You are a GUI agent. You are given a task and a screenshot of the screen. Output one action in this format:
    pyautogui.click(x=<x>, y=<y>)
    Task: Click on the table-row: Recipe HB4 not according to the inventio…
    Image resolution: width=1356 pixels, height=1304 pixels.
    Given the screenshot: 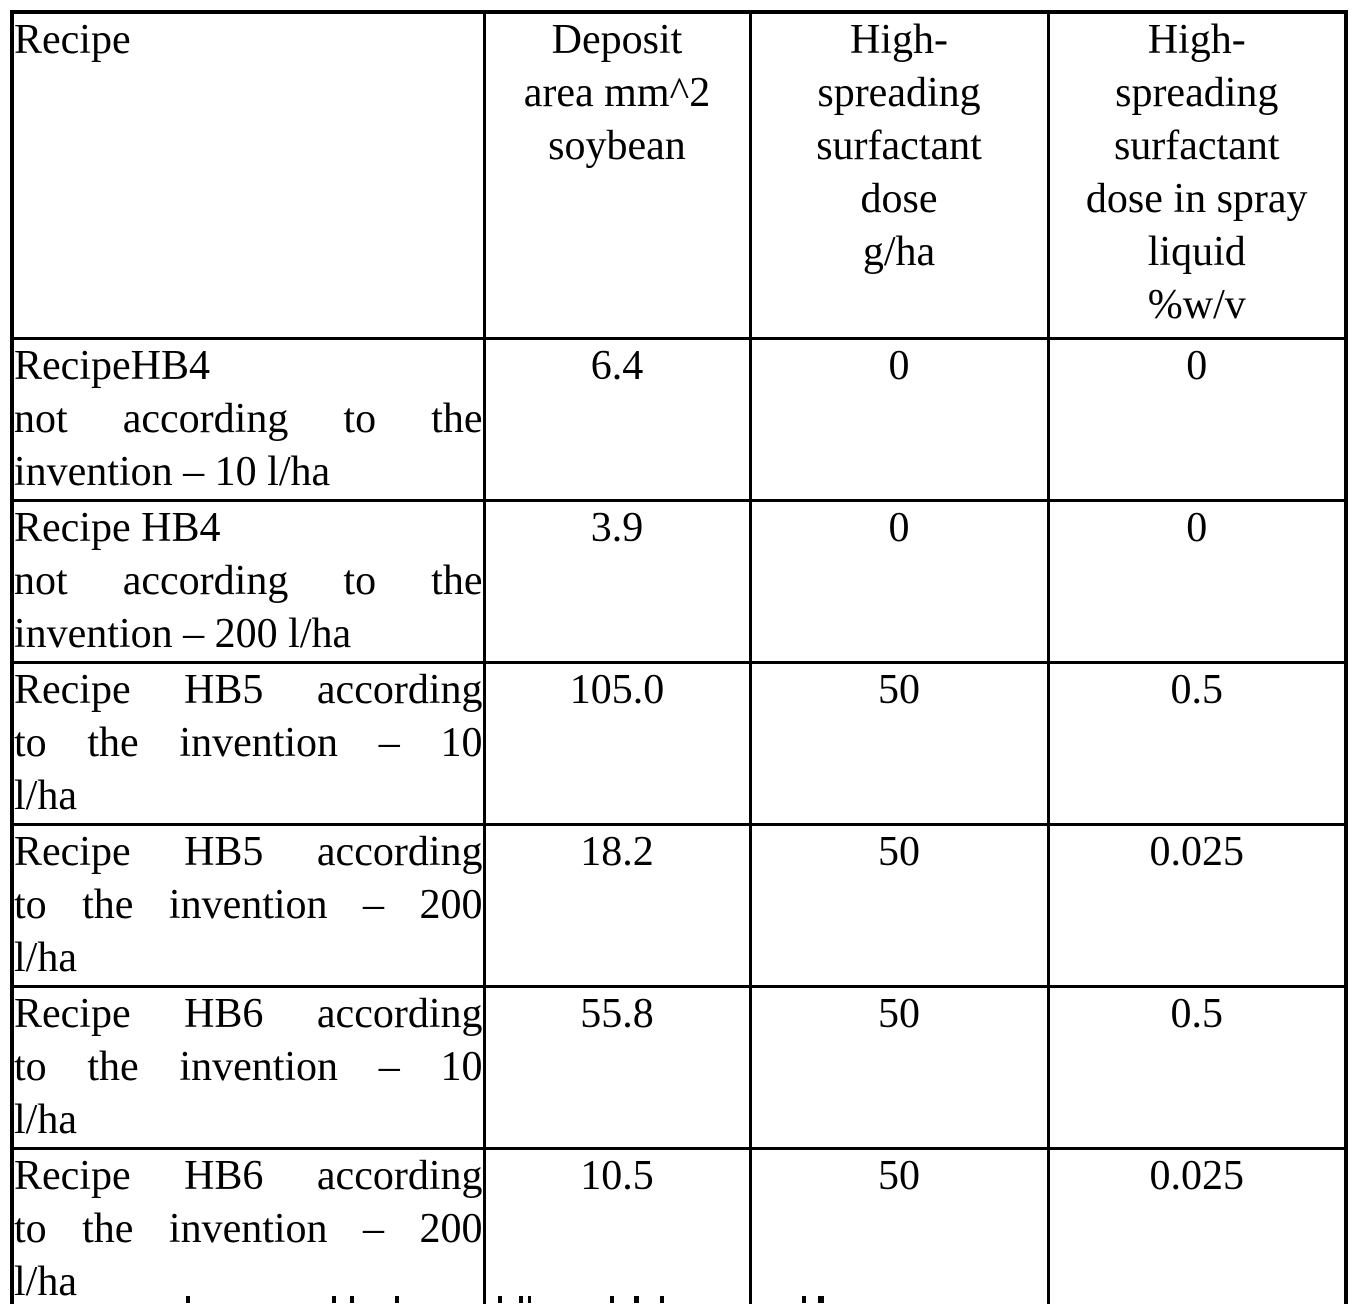 What is the action you would take?
    pyautogui.click(x=679, y=581)
    